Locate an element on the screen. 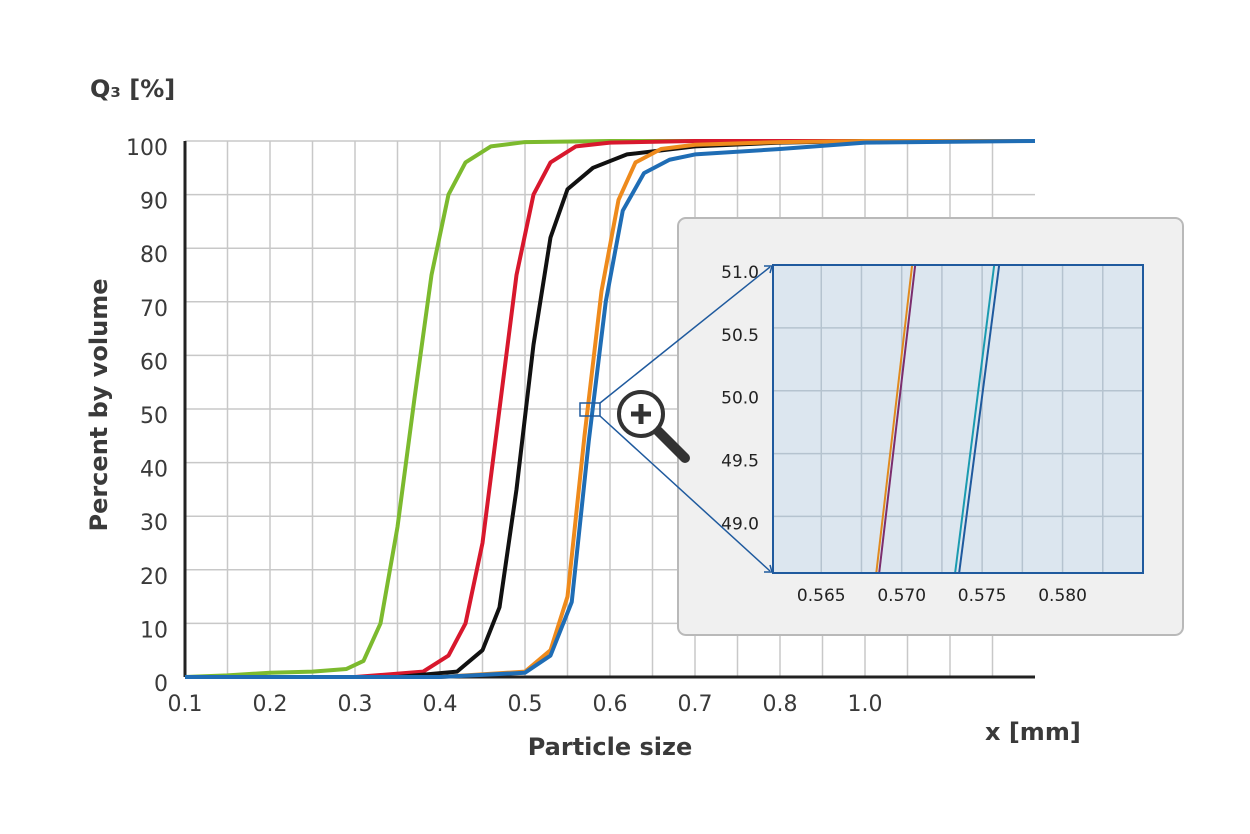 The width and height of the screenshot is (1250, 834). inset-border is located at coordinates (958, 419).